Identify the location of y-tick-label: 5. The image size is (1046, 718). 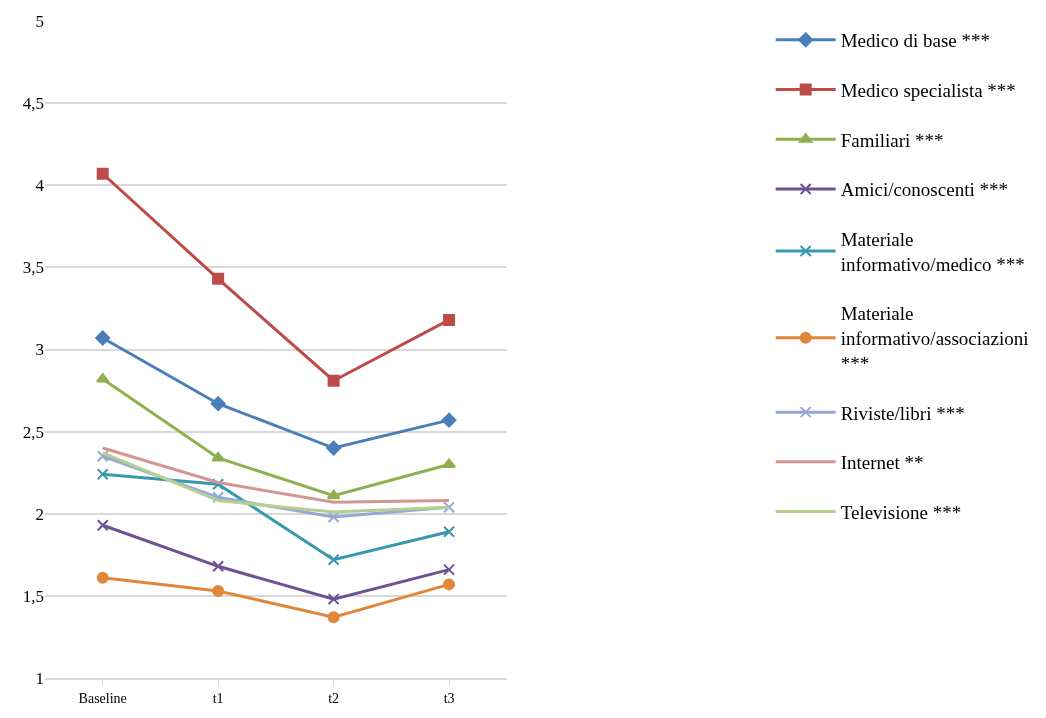
(39, 21).